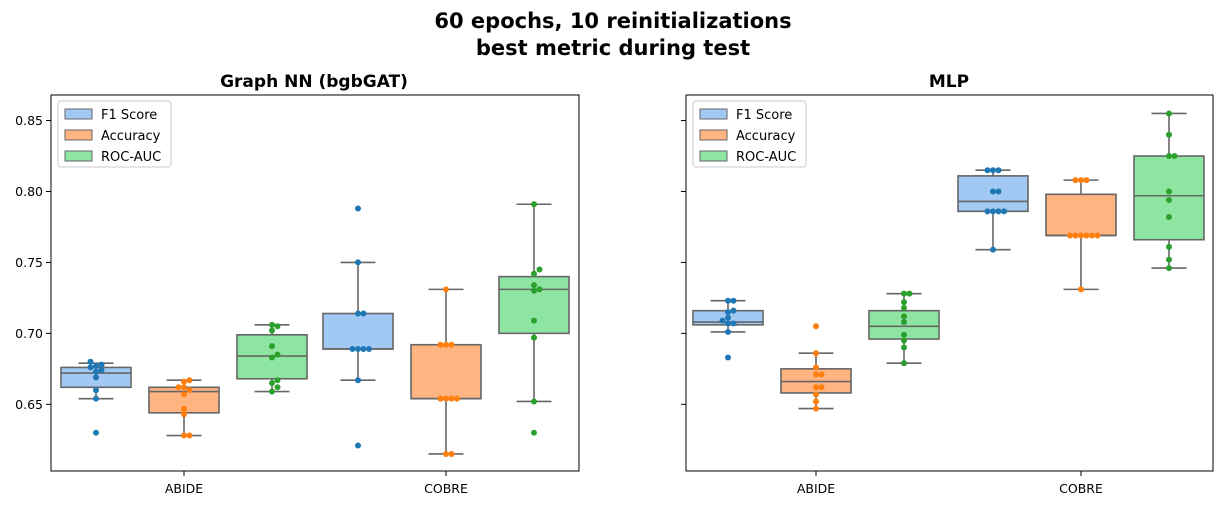  What do you see at coordinates (713, 114) in the screenshot?
I see `legend-swatch-f1-score` at bounding box center [713, 114].